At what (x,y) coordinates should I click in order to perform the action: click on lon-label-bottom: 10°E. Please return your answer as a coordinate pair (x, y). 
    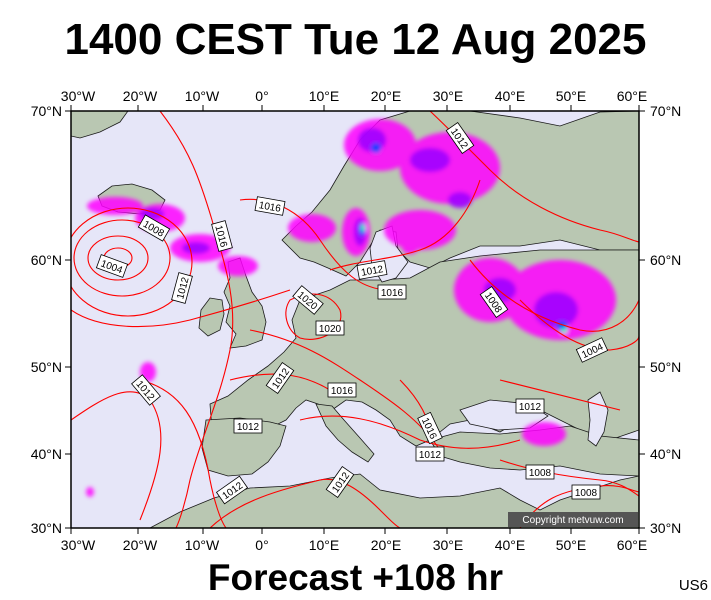
    Looking at the image, I should click on (324, 545).